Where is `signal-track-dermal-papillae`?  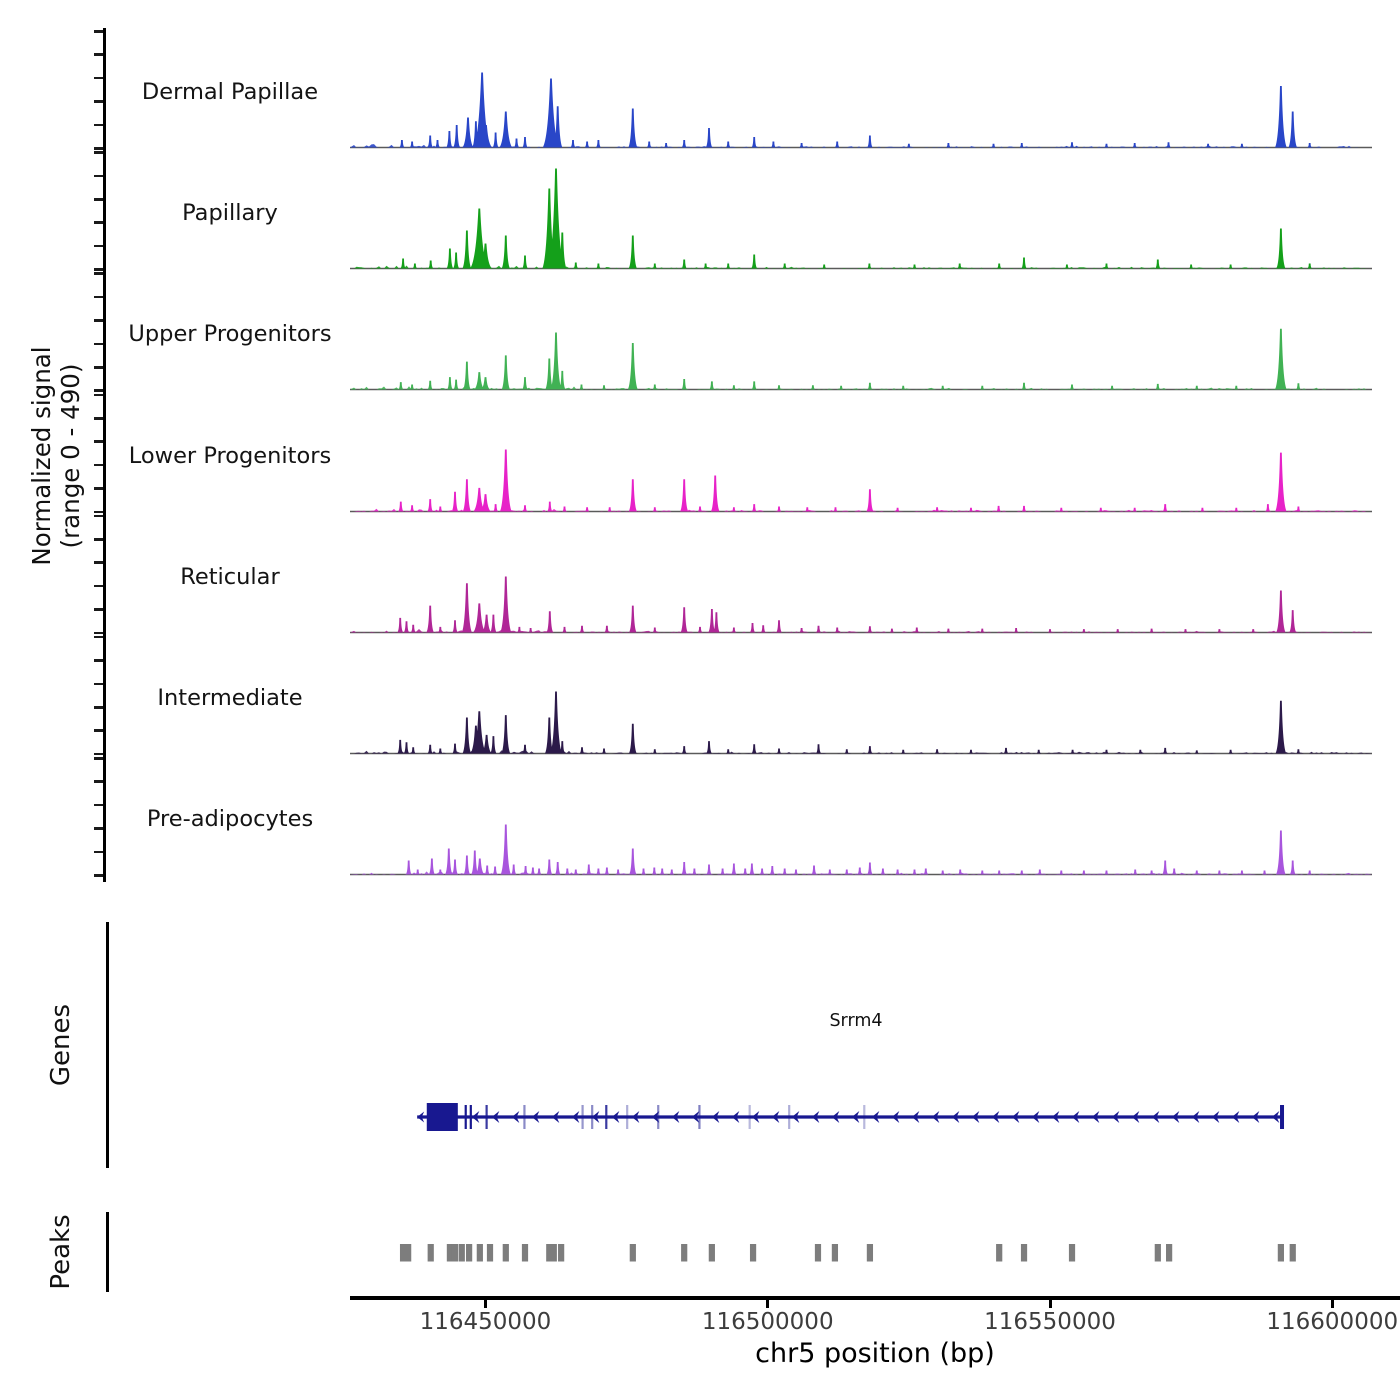
signal-track-dermal-papillae is located at coordinates (861, 110).